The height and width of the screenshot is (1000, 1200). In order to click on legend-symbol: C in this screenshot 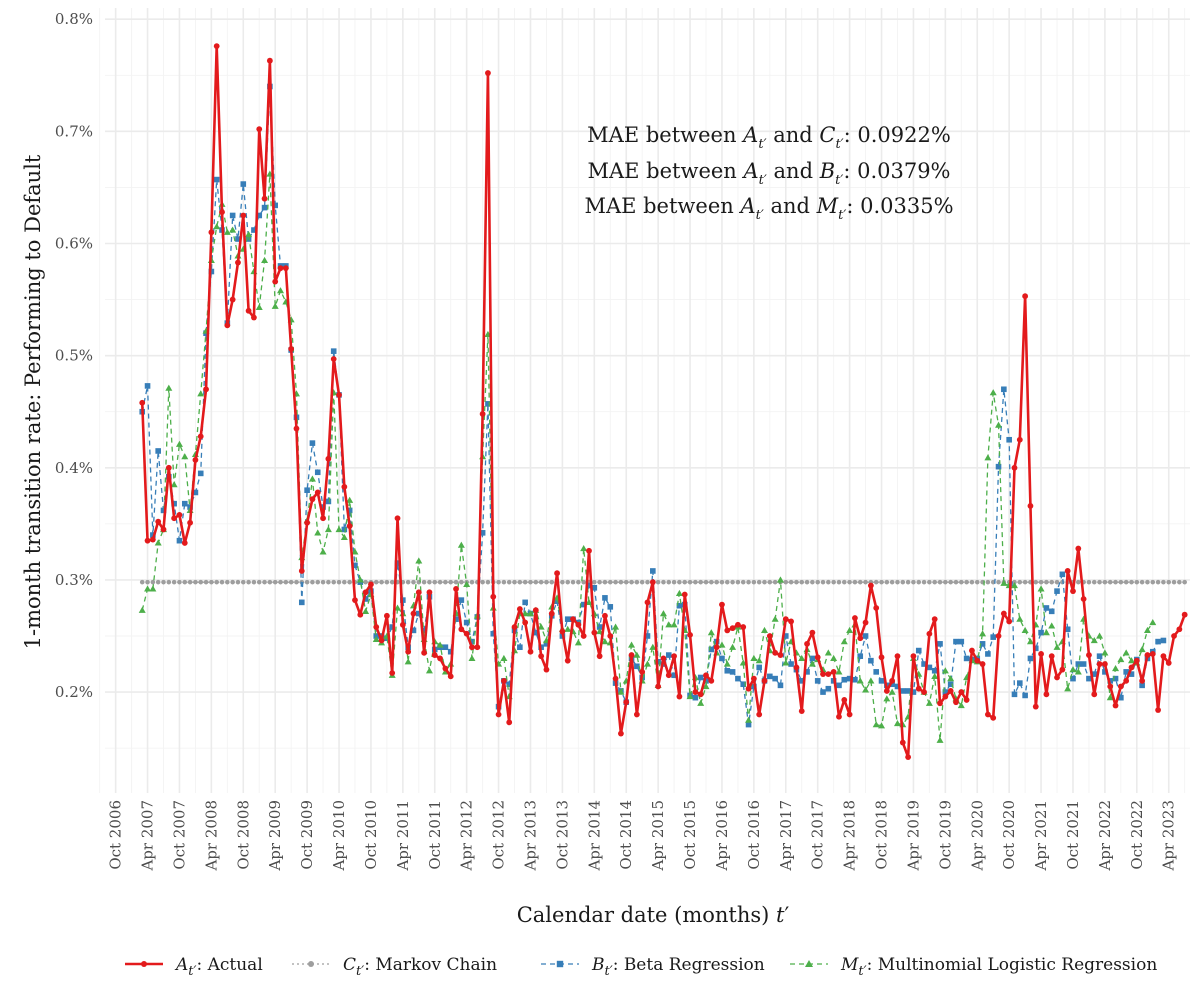, I will do `click(349, 965)`.